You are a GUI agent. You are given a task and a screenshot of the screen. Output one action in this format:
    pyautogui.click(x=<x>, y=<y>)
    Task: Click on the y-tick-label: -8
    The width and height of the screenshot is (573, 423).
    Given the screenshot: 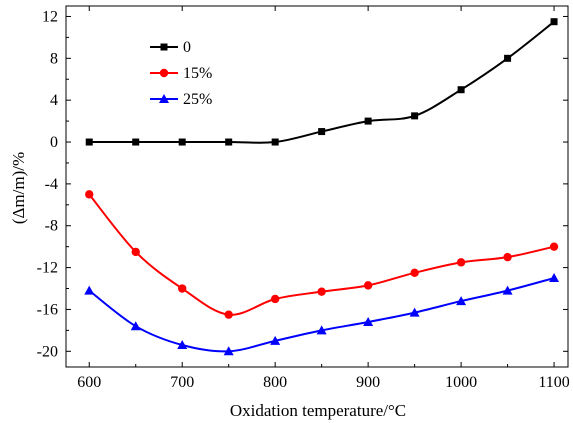 What is the action you would take?
    pyautogui.click(x=51, y=226)
    